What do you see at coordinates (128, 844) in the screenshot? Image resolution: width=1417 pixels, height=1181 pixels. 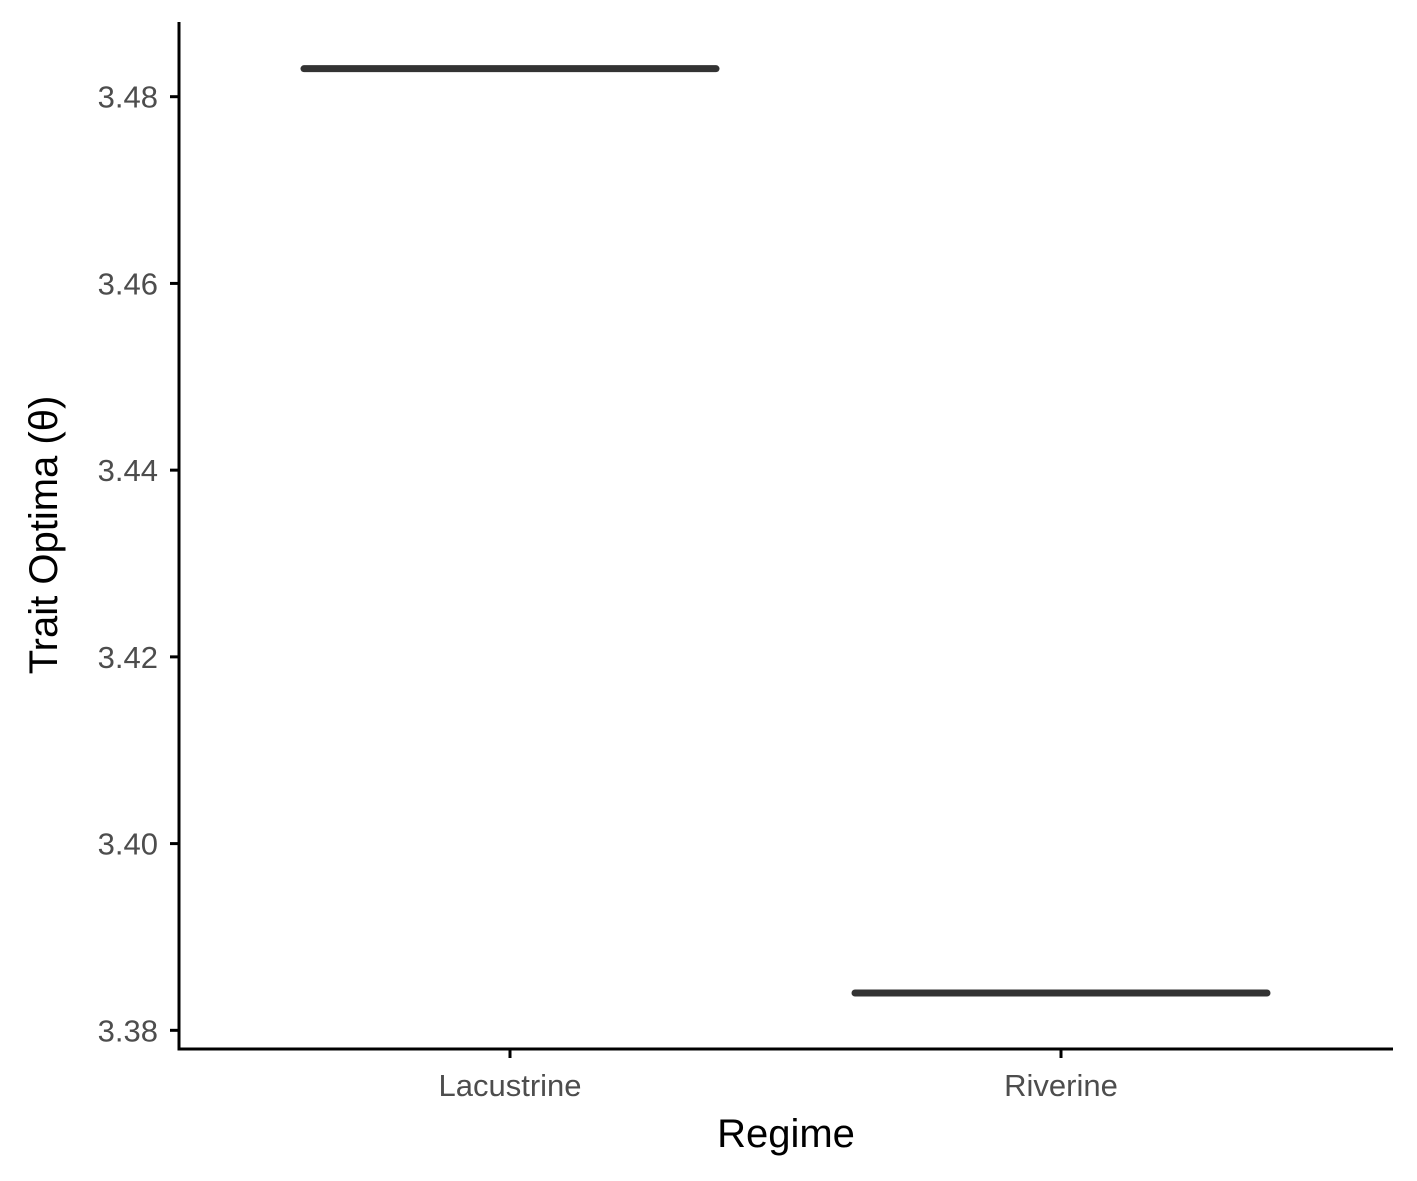 I see `y-tick-label: 3.40` at bounding box center [128, 844].